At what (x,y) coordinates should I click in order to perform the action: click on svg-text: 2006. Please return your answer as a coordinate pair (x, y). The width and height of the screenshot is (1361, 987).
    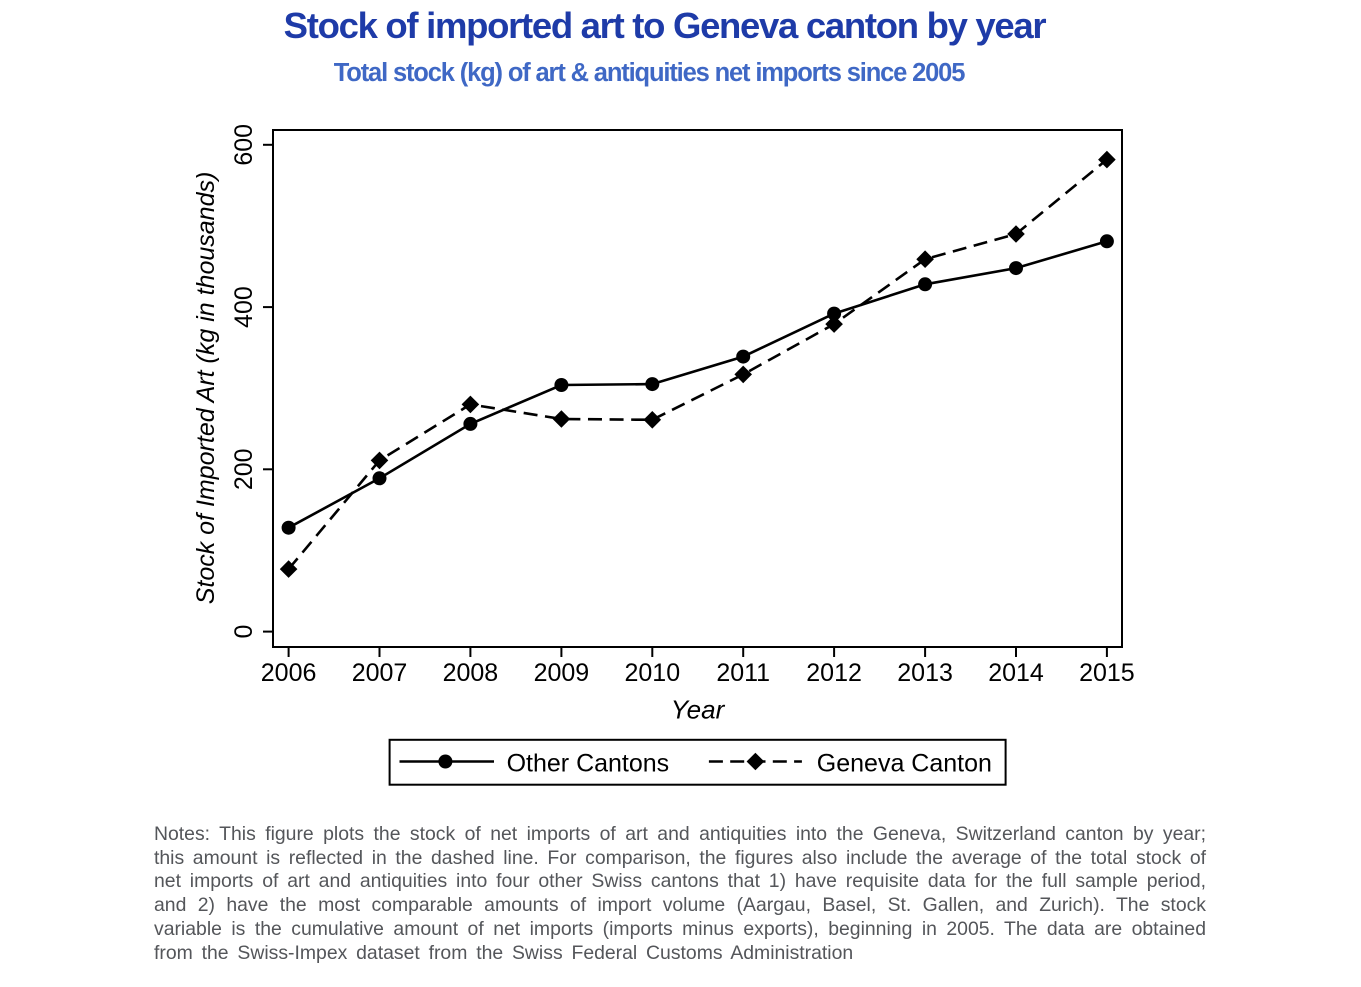
    Looking at the image, I should click on (289, 673).